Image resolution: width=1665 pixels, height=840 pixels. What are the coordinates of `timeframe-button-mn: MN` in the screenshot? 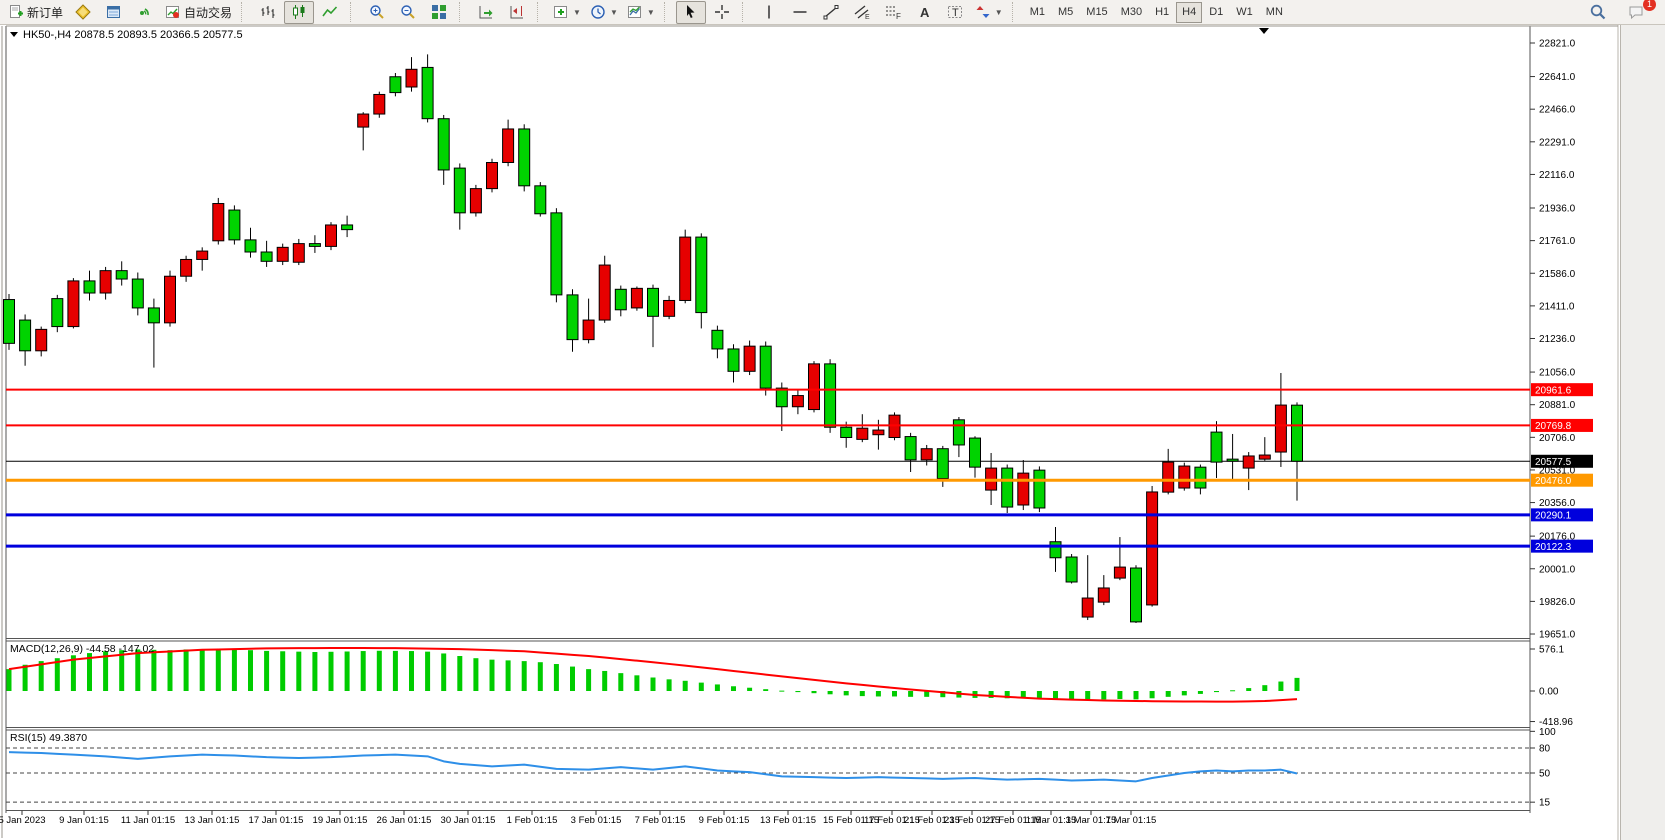 It's located at (1274, 12).